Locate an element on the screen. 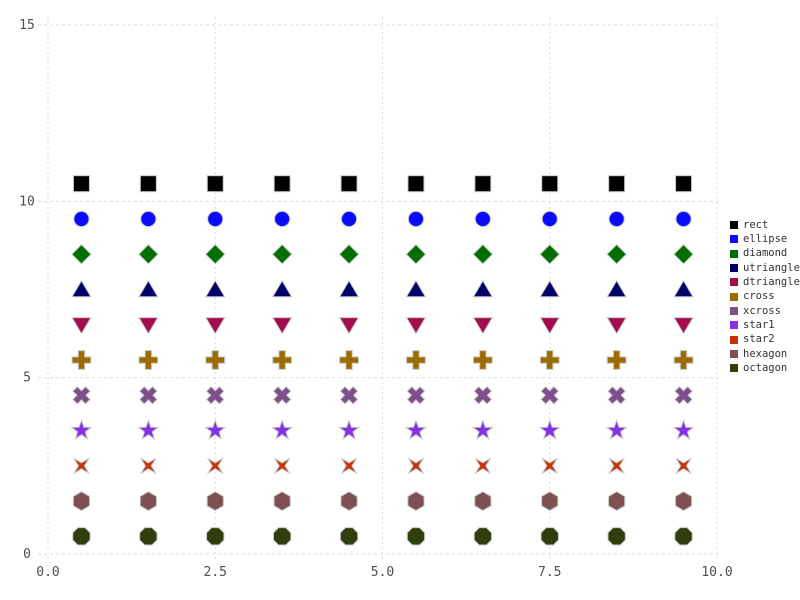 This screenshot has height=600, width=800. legend-swatch-rect is located at coordinates (734, 225).